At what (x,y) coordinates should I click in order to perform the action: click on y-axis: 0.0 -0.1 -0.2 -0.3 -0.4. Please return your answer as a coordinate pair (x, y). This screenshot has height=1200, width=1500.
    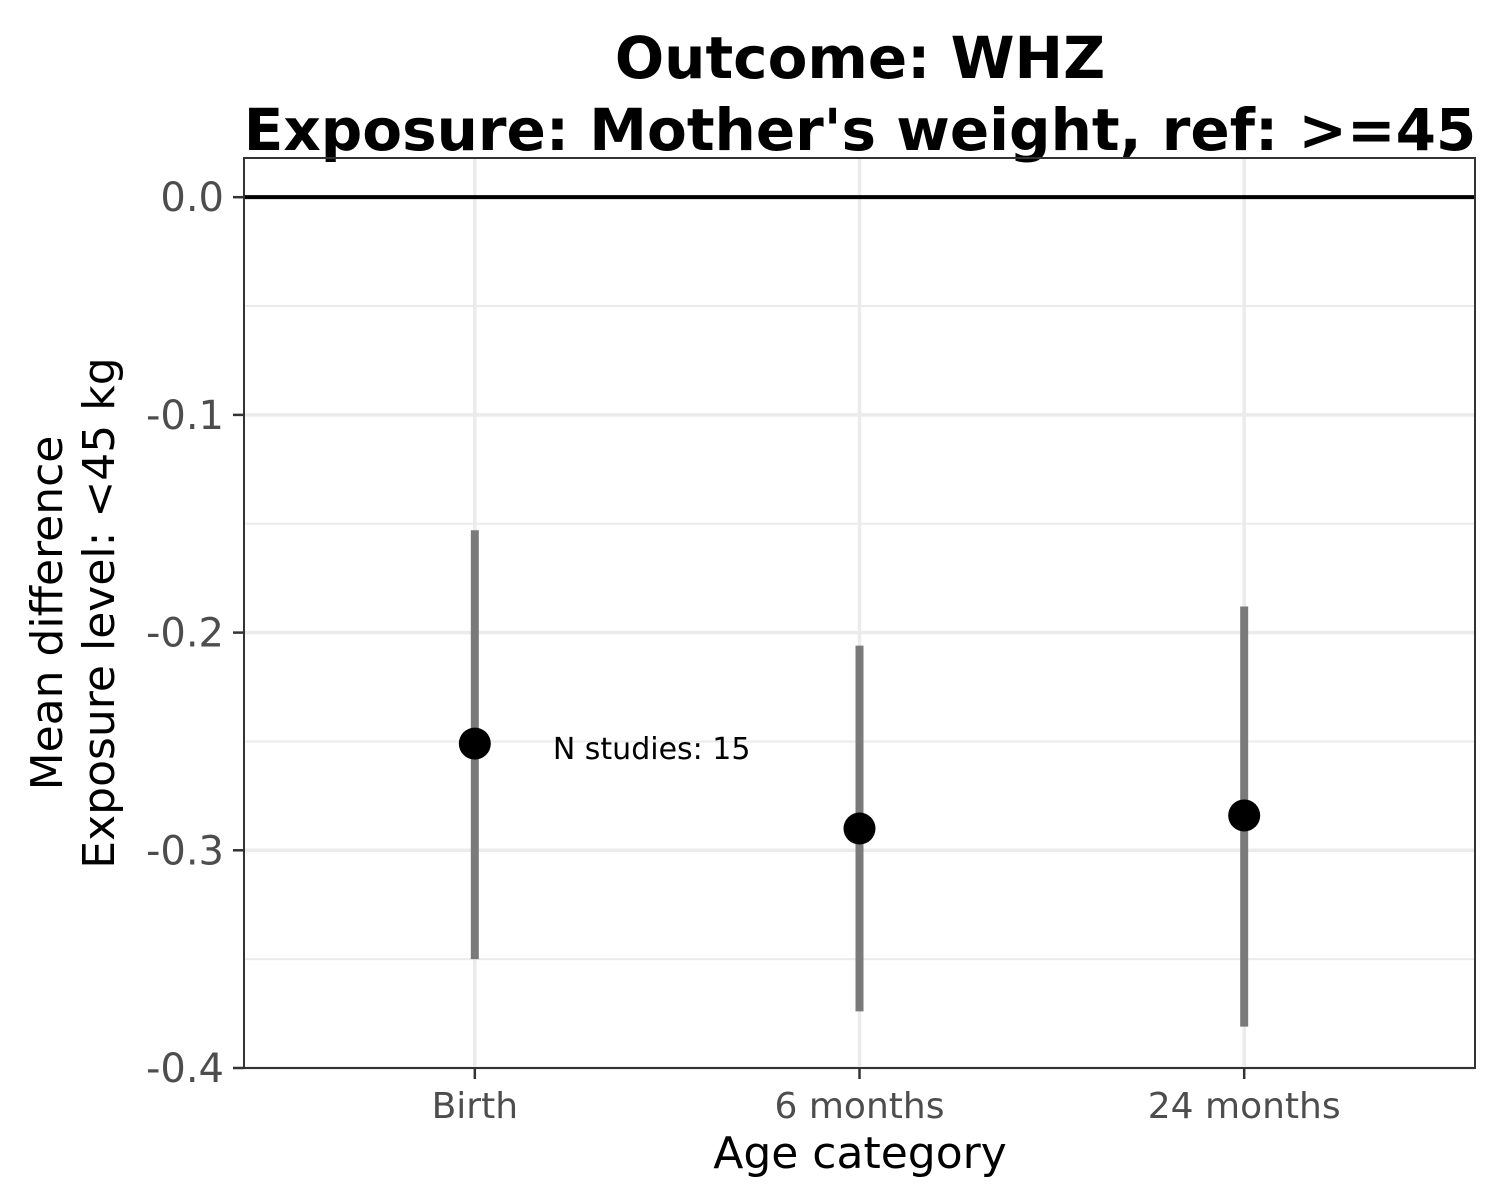
    Looking at the image, I should click on (195, 633).